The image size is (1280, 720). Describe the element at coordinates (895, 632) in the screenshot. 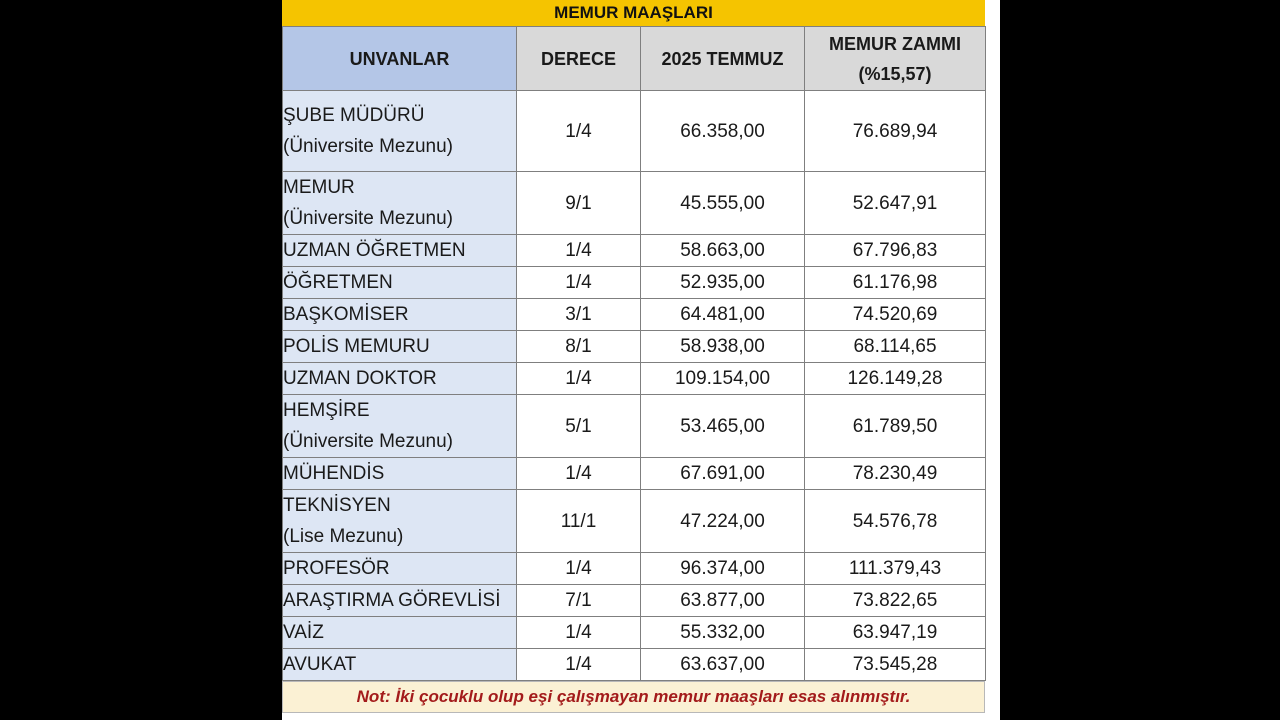

I see `zam-cell: 63.947,19` at that location.